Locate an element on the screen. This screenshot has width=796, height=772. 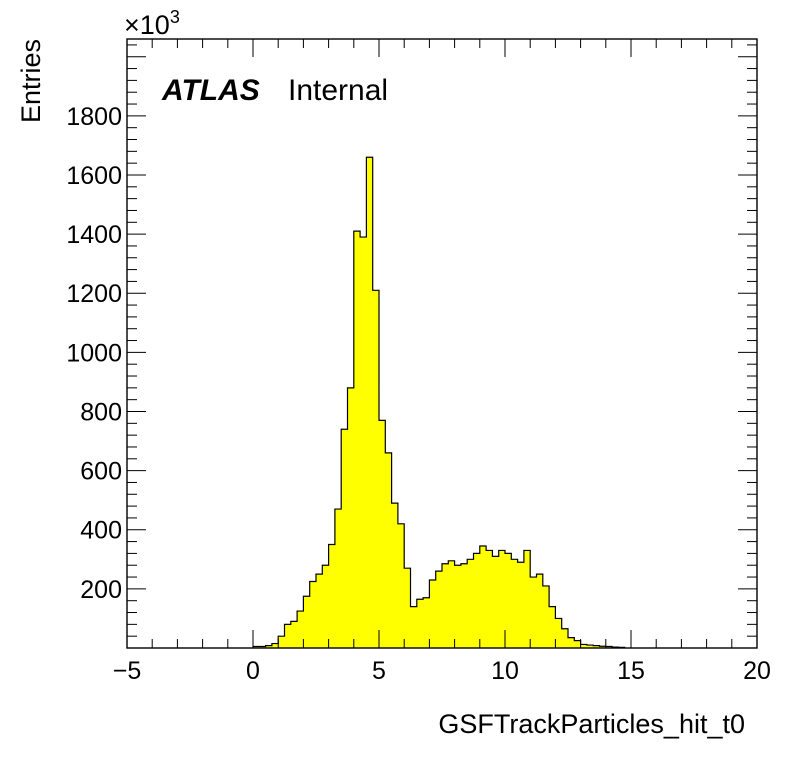
internal-label: Internal is located at coordinates (338, 90).